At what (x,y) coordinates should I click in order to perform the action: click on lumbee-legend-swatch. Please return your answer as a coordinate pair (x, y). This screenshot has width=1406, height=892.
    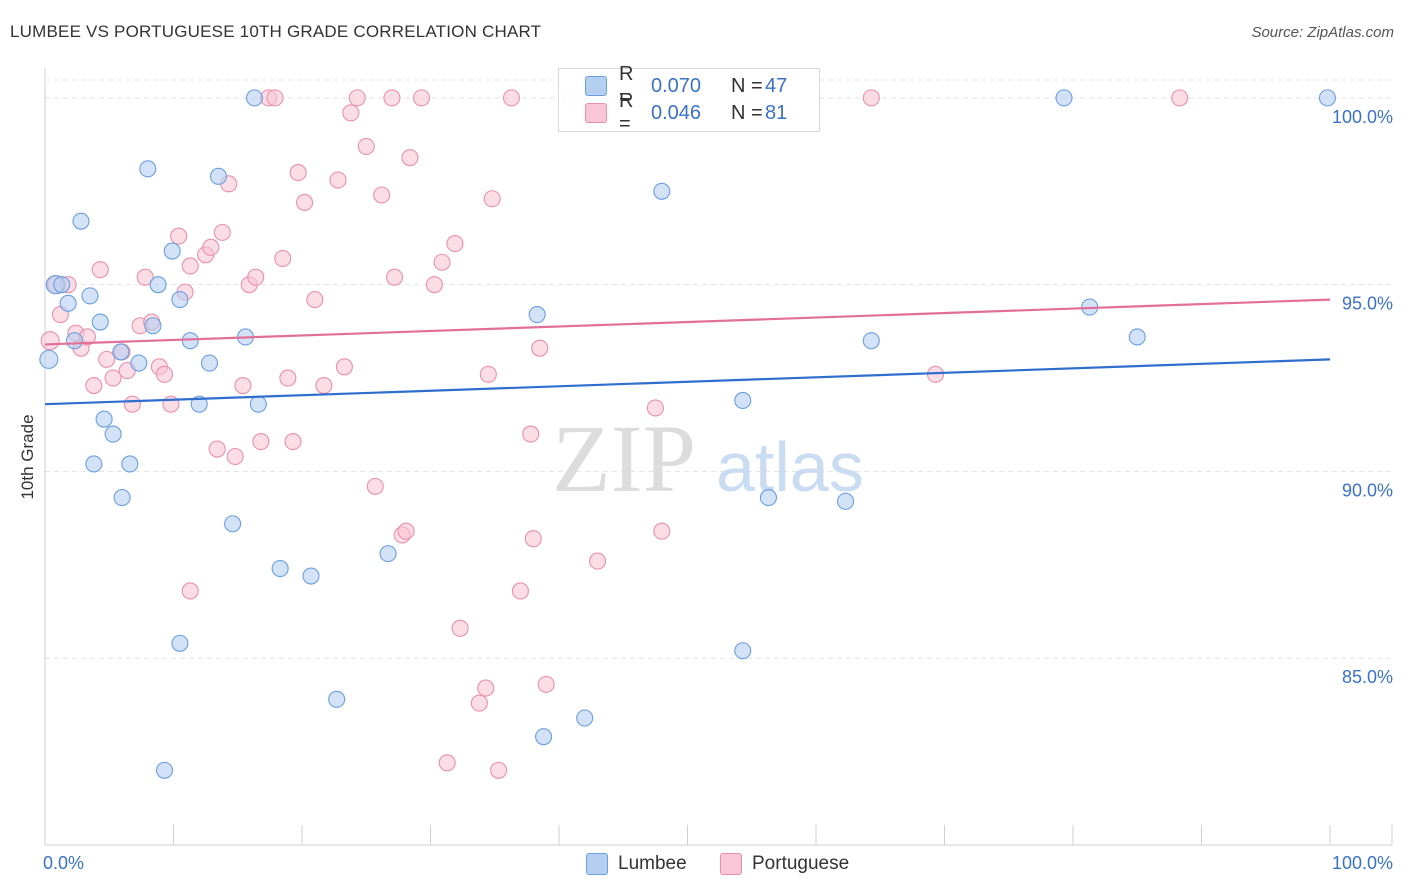
    Looking at the image, I should click on (597, 864).